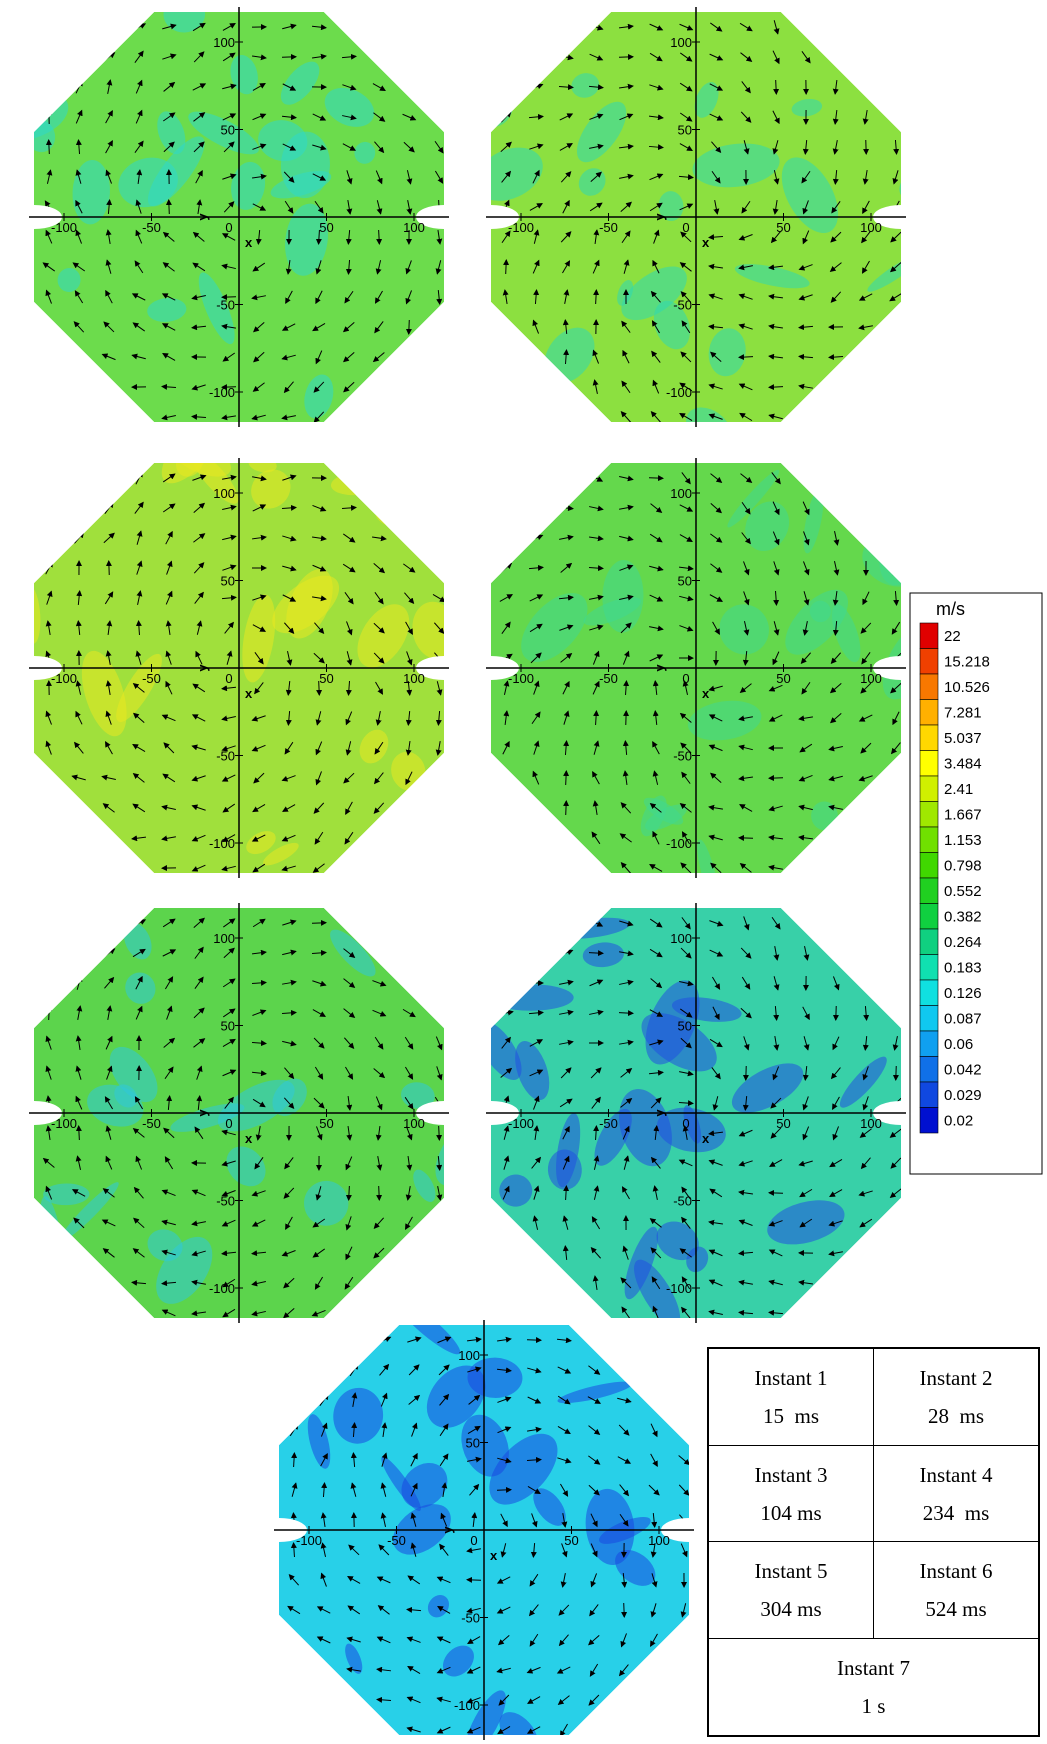  What do you see at coordinates (790, 1415) in the screenshot?
I see `instant-time: 15 ms` at bounding box center [790, 1415].